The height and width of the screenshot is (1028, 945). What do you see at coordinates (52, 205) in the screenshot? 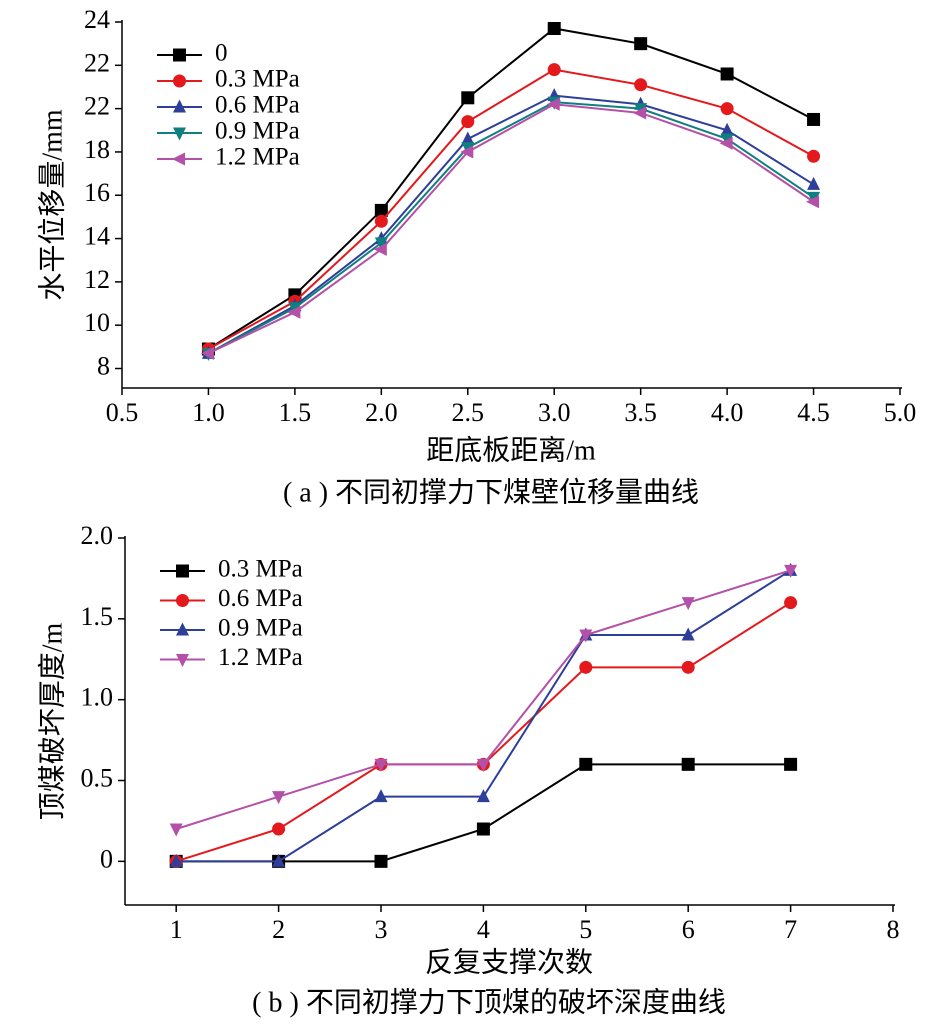
I see `y-axis-label: 水平位移量/mm` at bounding box center [52, 205].